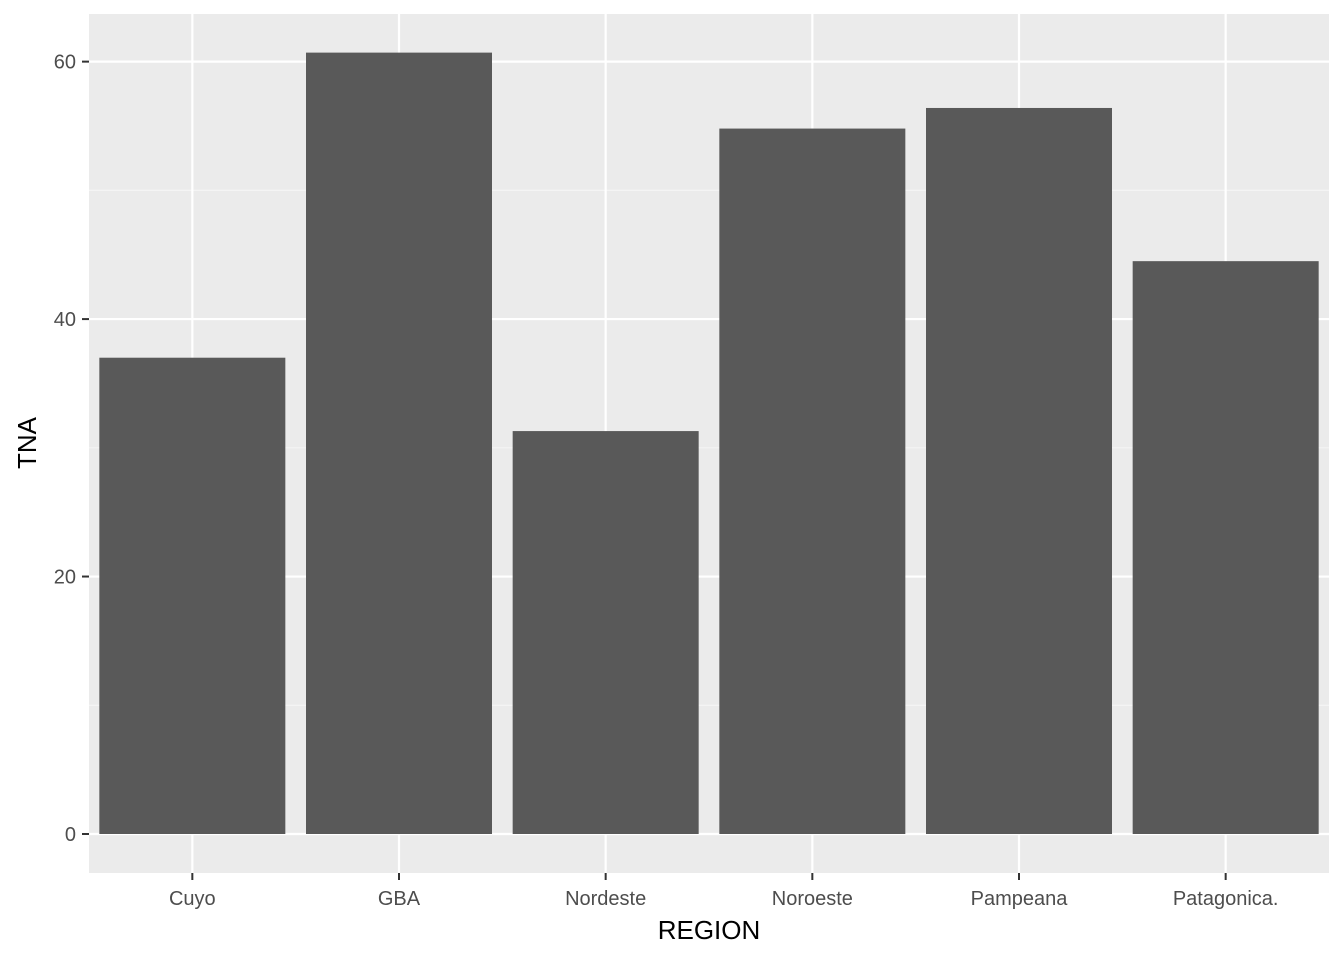 This screenshot has width=1344, height=960. Describe the element at coordinates (1226, 899) in the screenshot. I see `x-tick-label: Patagonica.` at that location.